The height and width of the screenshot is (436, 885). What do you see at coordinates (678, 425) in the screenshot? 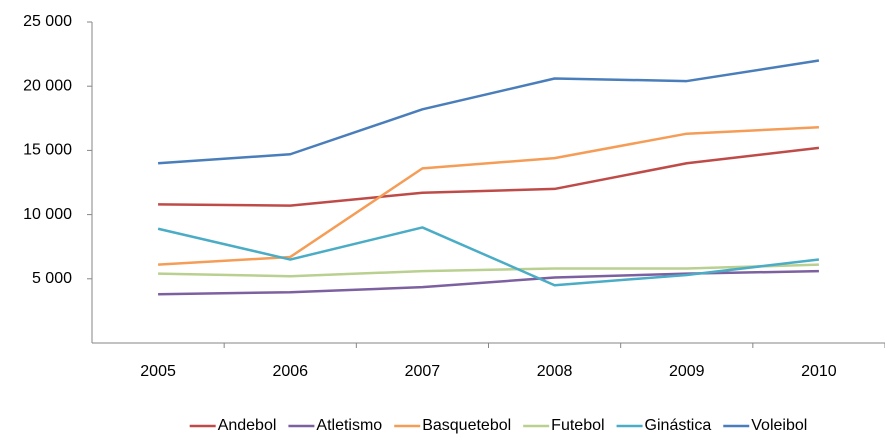
I see `legend-label: Ginástica` at bounding box center [678, 425].